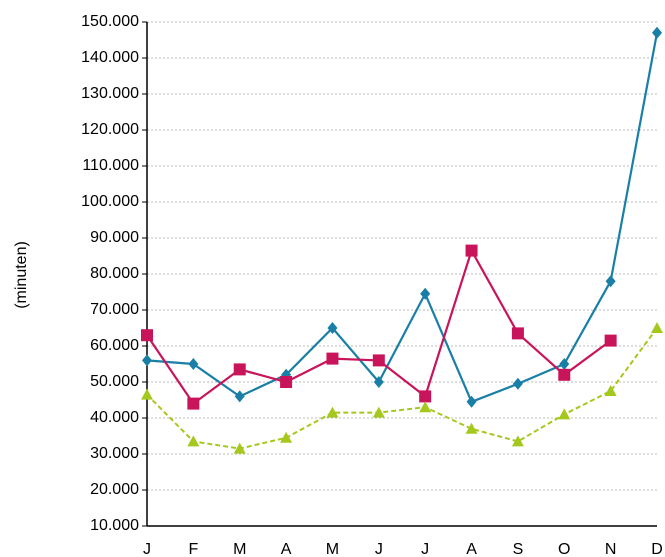 This screenshot has height=557, width=665. What do you see at coordinates (114, 273) in the screenshot?
I see `y-tick-label: 80.000` at bounding box center [114, 273].